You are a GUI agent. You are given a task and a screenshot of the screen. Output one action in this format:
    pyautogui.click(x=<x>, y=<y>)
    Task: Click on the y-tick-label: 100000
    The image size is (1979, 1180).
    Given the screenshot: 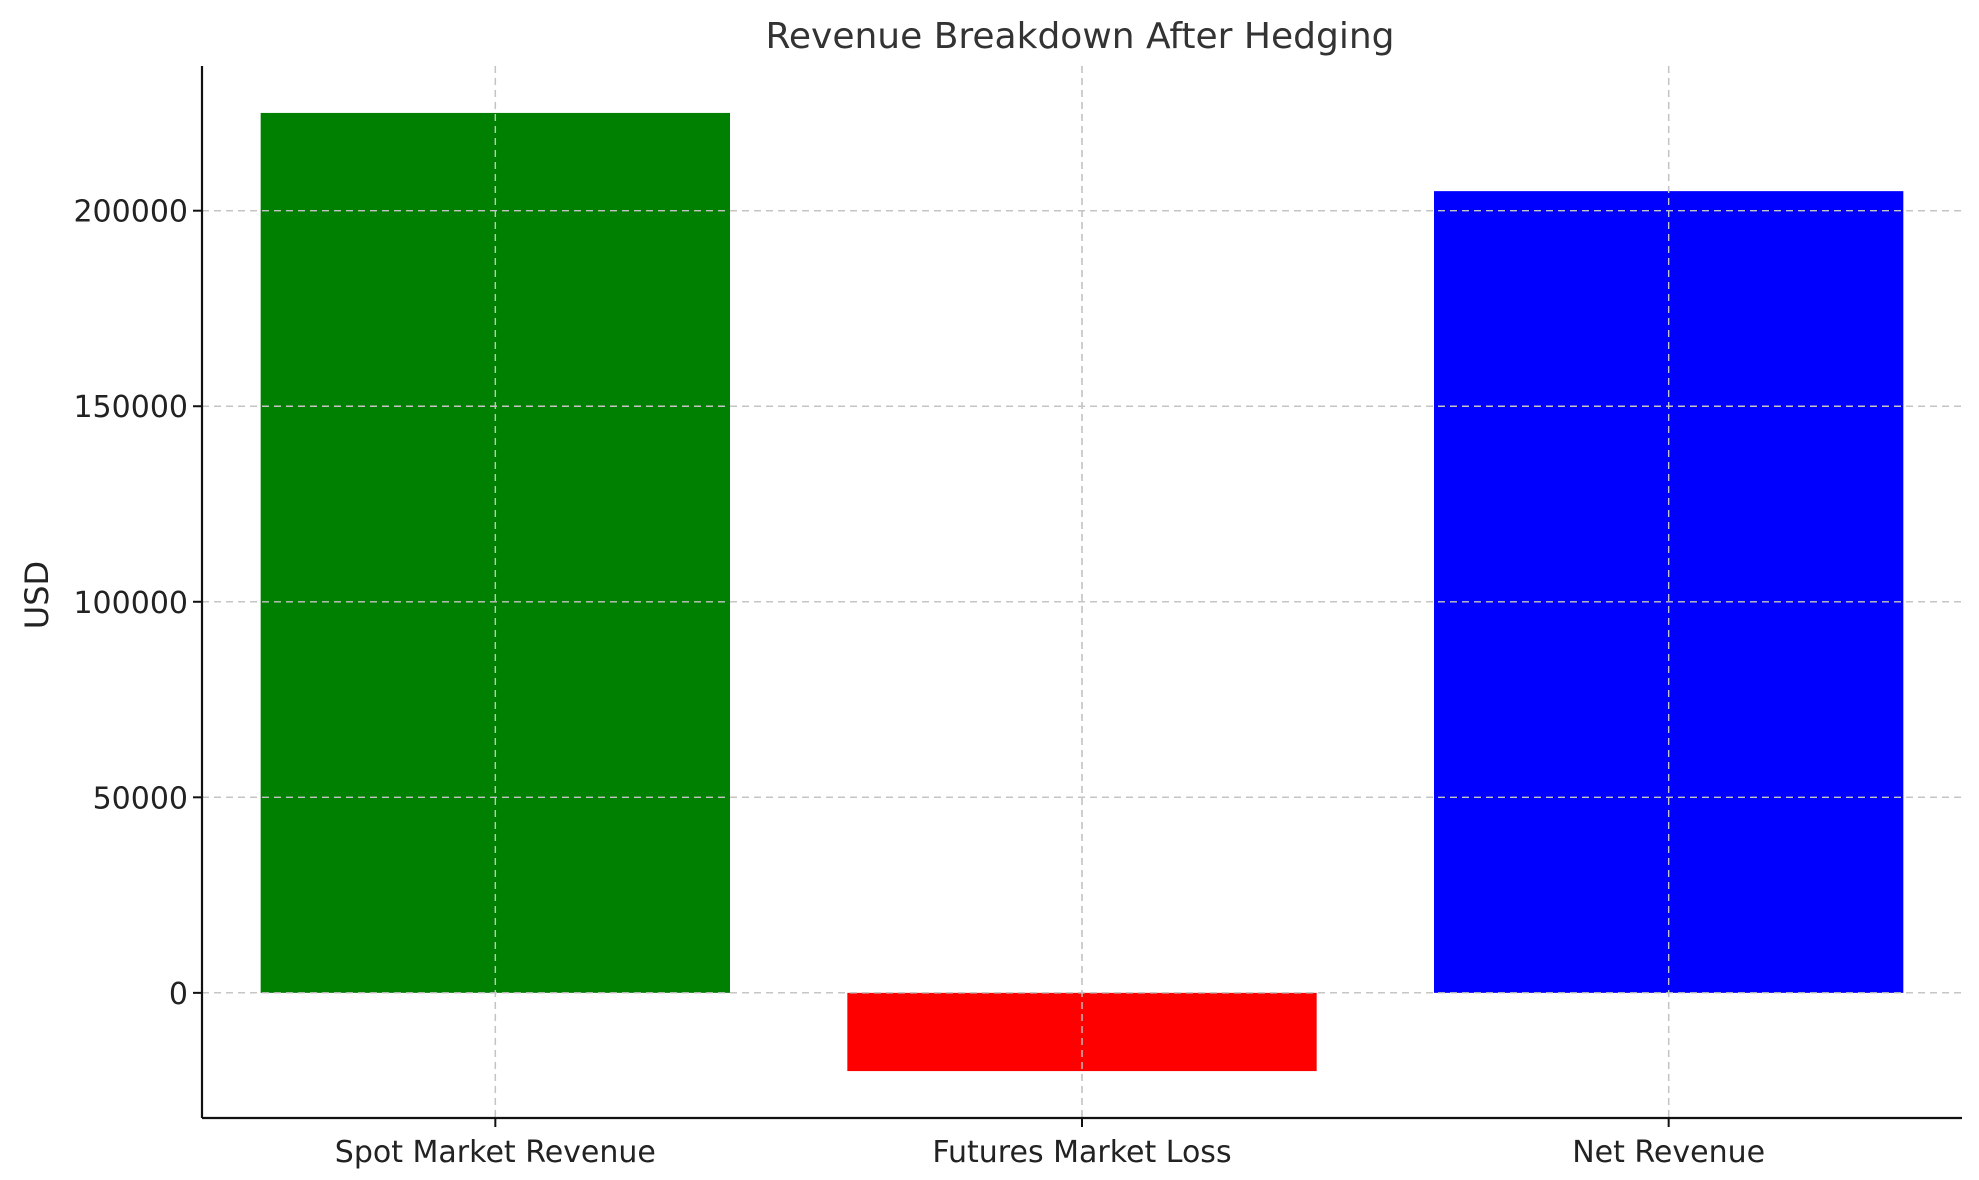 What is the action you would take?
    pyautogui.click(x=130, y=603)
    